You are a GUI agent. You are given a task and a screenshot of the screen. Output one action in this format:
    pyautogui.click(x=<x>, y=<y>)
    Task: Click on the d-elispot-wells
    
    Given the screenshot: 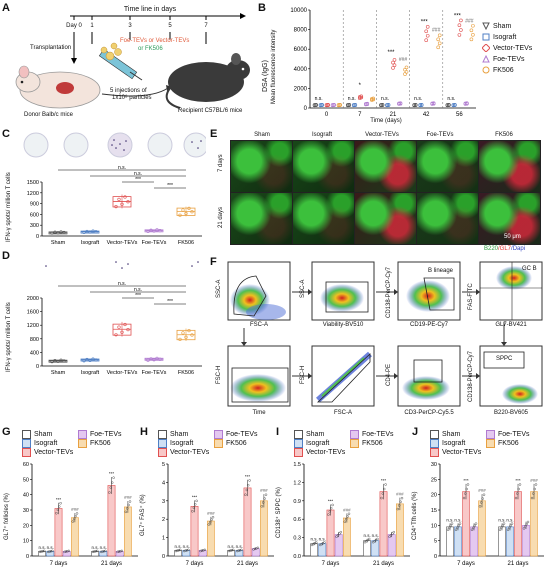 What is the action you would take?
    pyautogui.click(x=111, y=266)
    